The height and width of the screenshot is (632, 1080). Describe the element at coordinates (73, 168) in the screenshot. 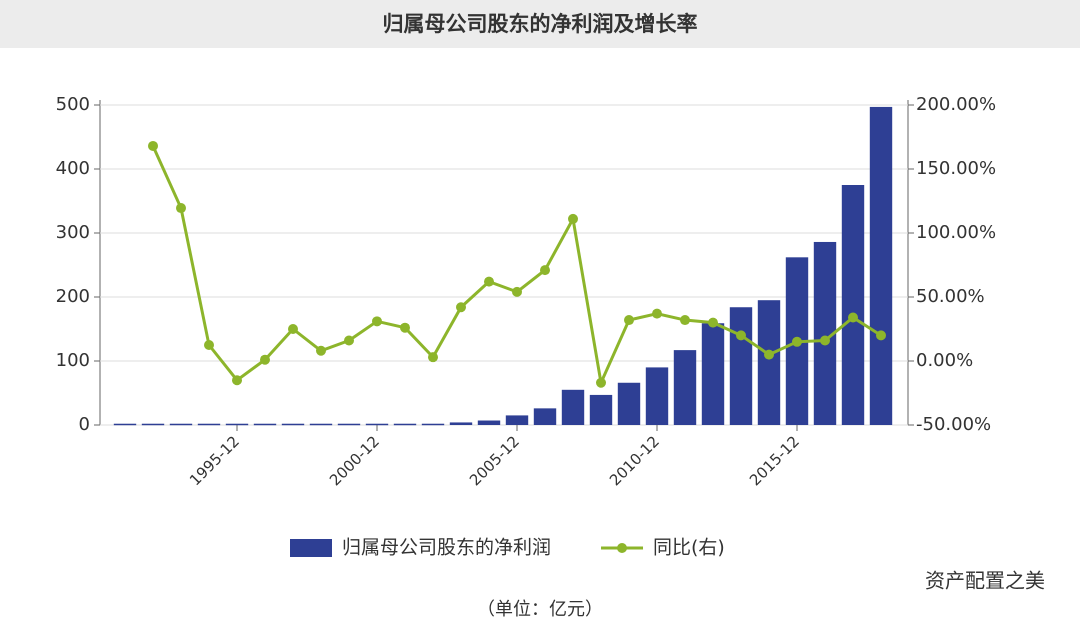

I see `y-tick-label: 400` at that location.